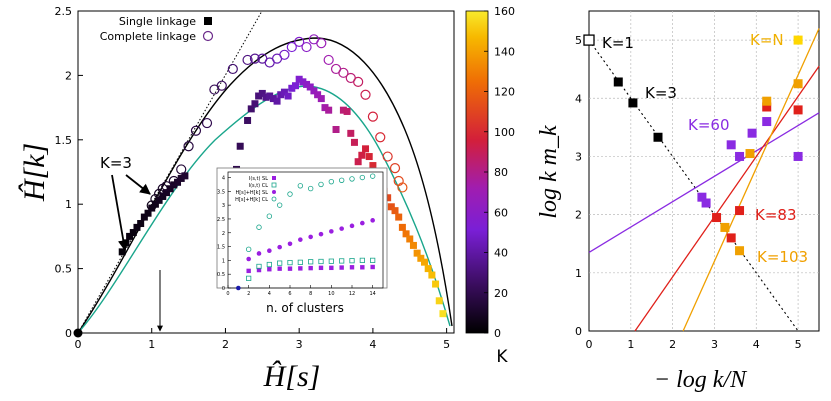 The image size is (831, 401). Describe the element at coordinates (251, 193) in the screenshot. I see `inset-legend-label: H[s]+H[k] SL` at that location.